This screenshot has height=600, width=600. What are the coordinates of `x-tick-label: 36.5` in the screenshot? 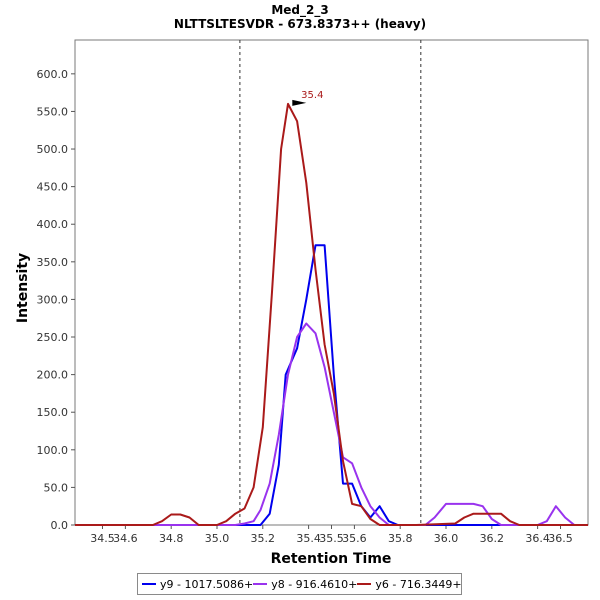 It's located at (560, 538).